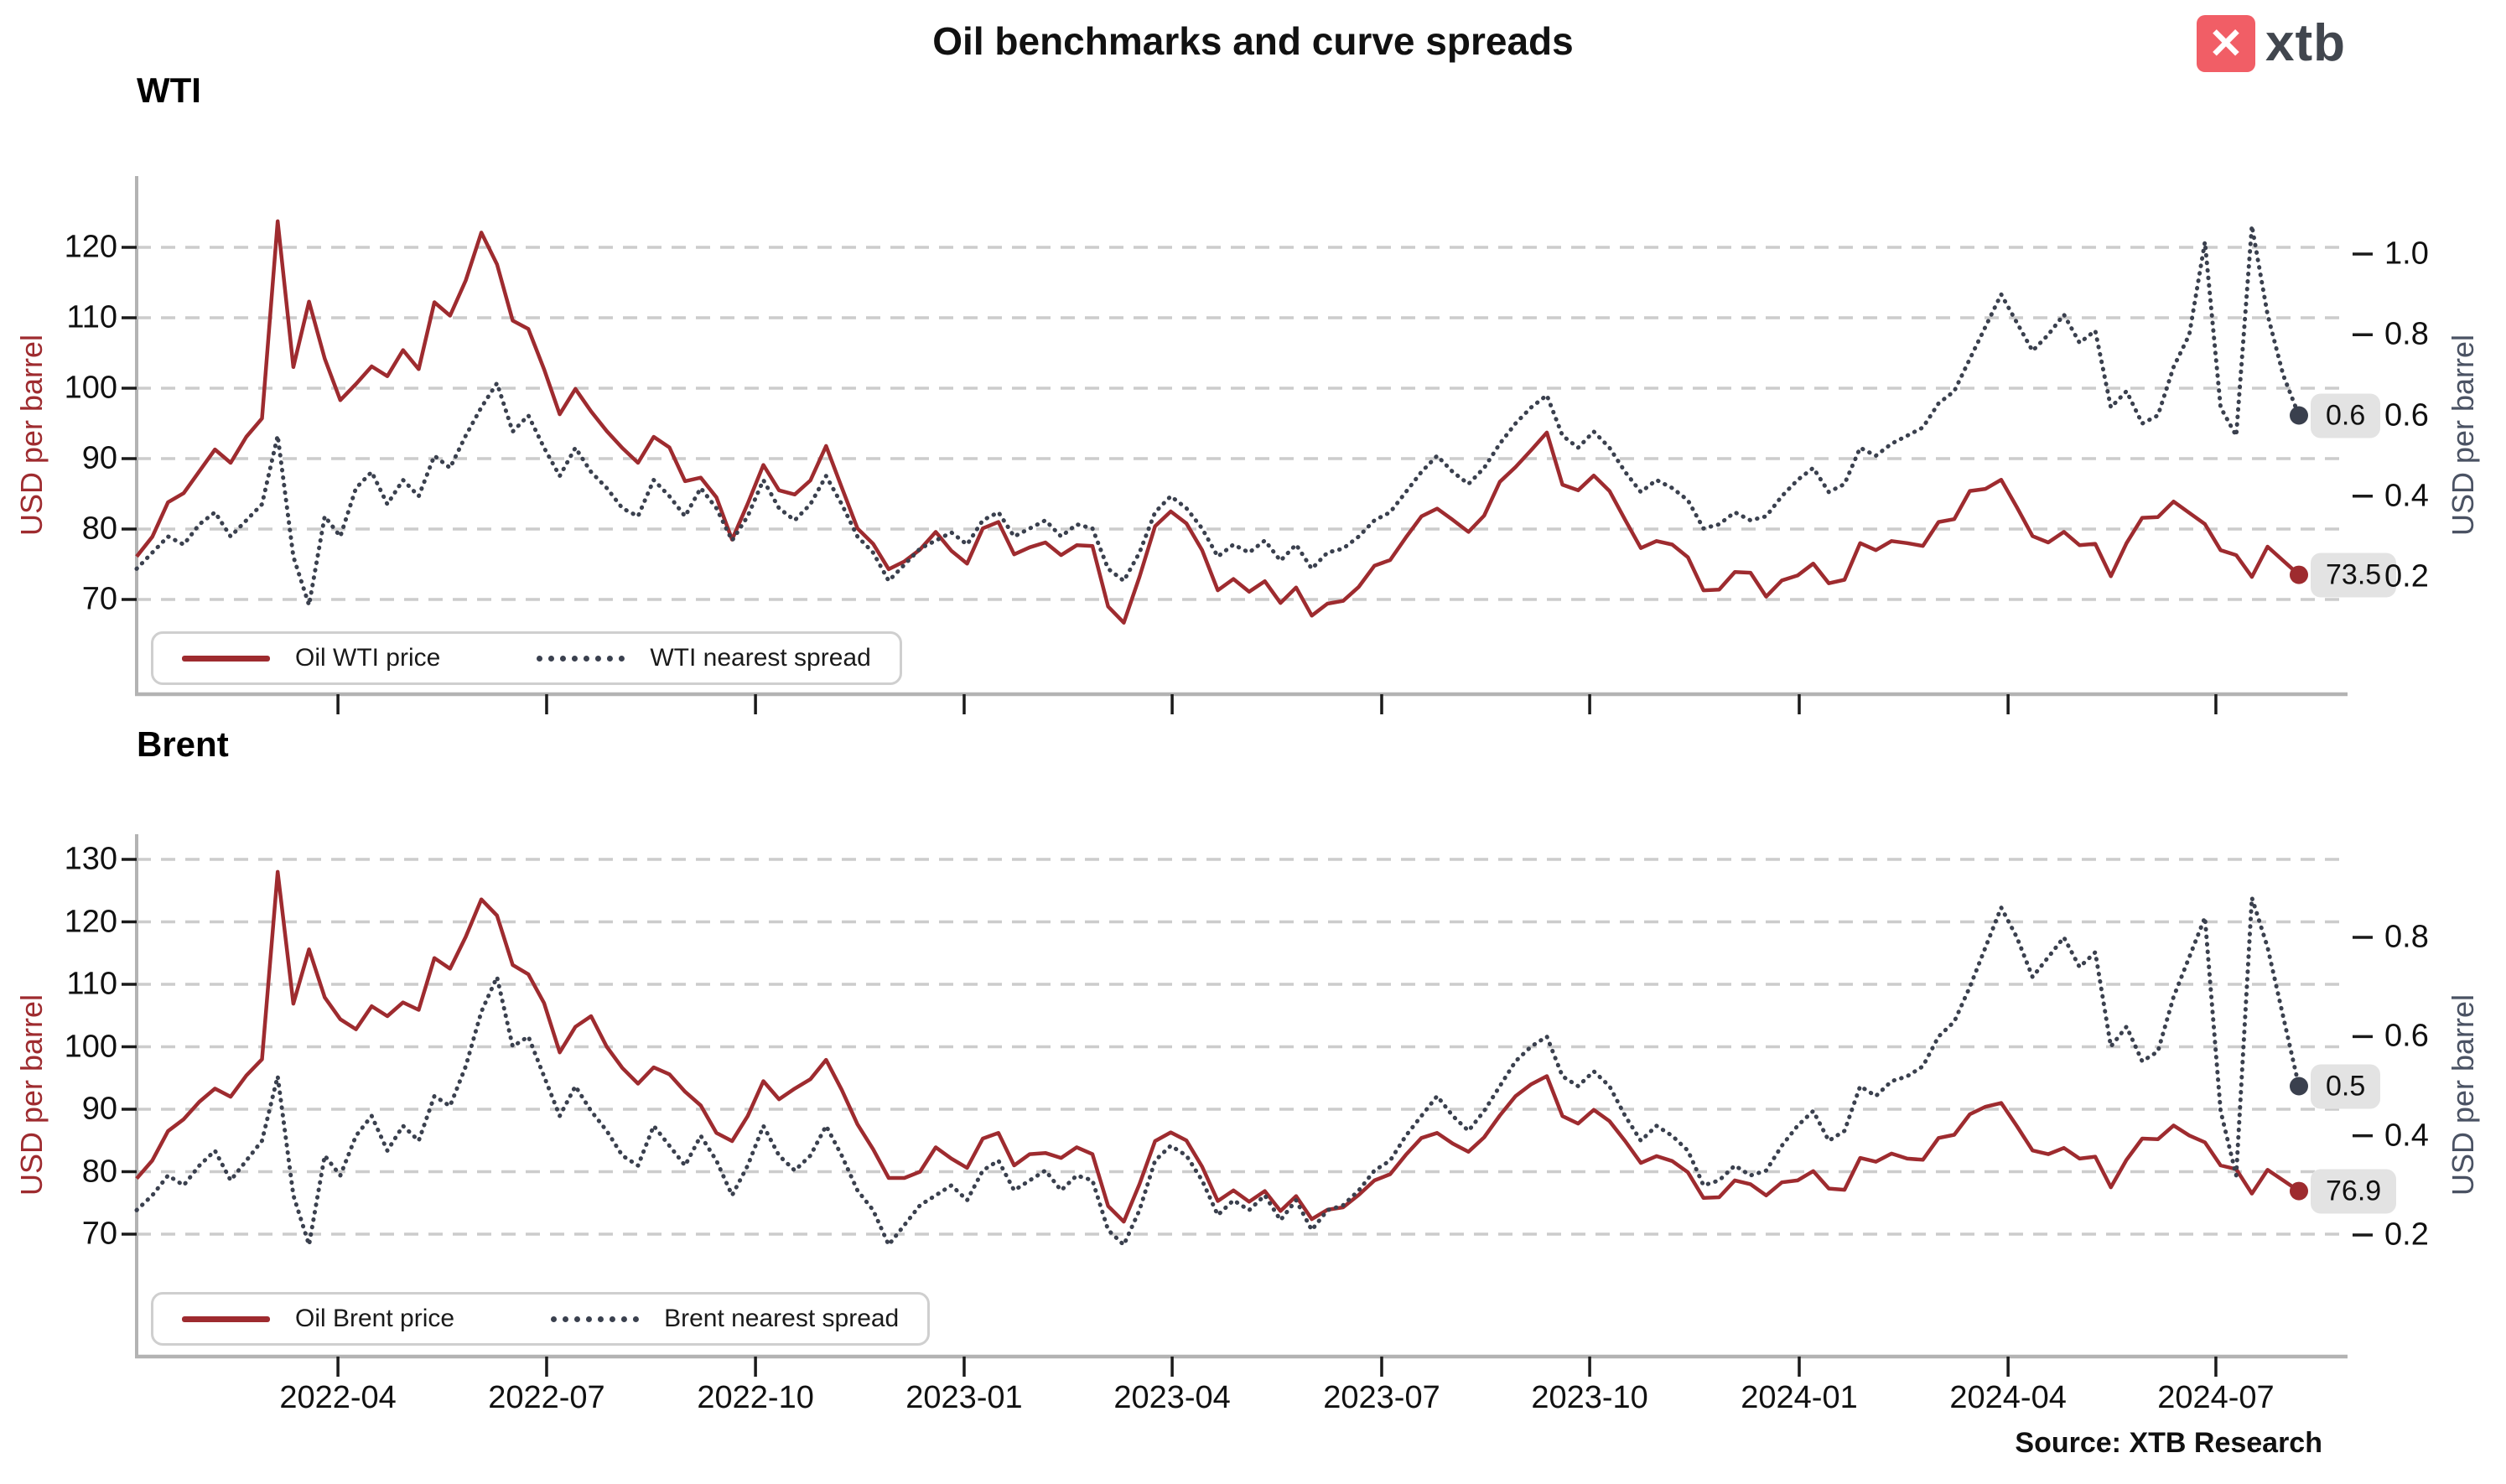 This screenshot has height=1484, width=2506. I want to click on x-axis-tick-label: 2023-01, so click(964, 1397).